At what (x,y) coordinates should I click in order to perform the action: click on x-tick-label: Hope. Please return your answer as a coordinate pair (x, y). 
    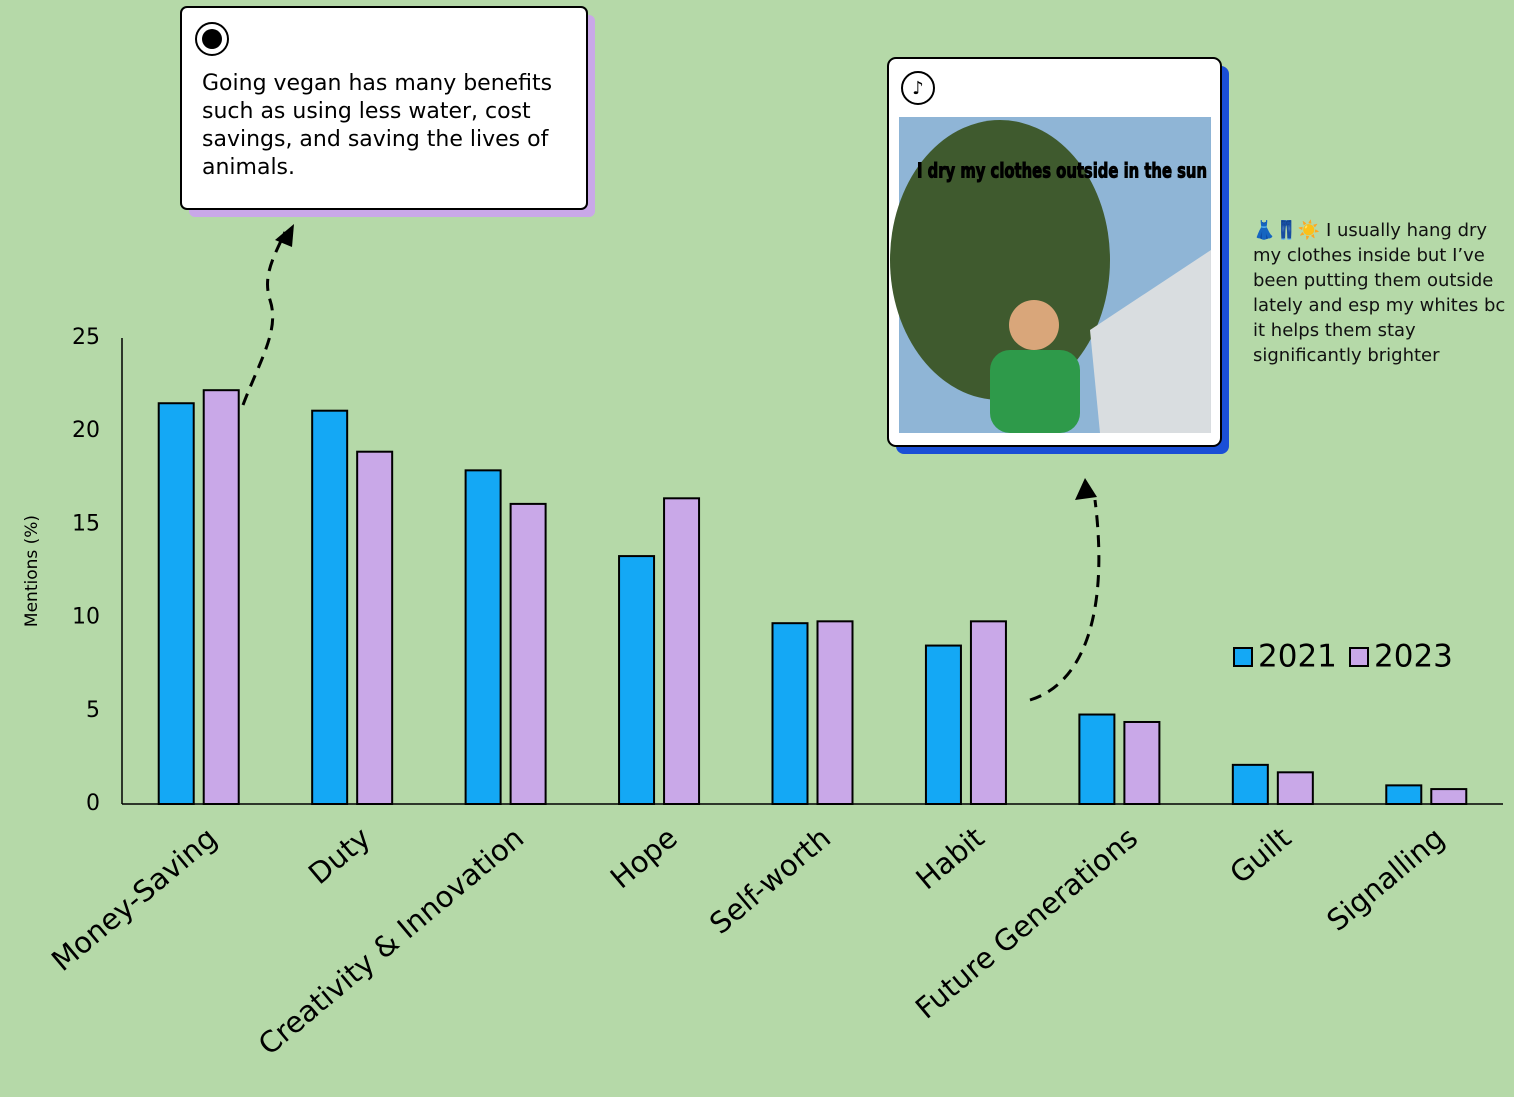
    Looking at the image, I should click on (644, 857).